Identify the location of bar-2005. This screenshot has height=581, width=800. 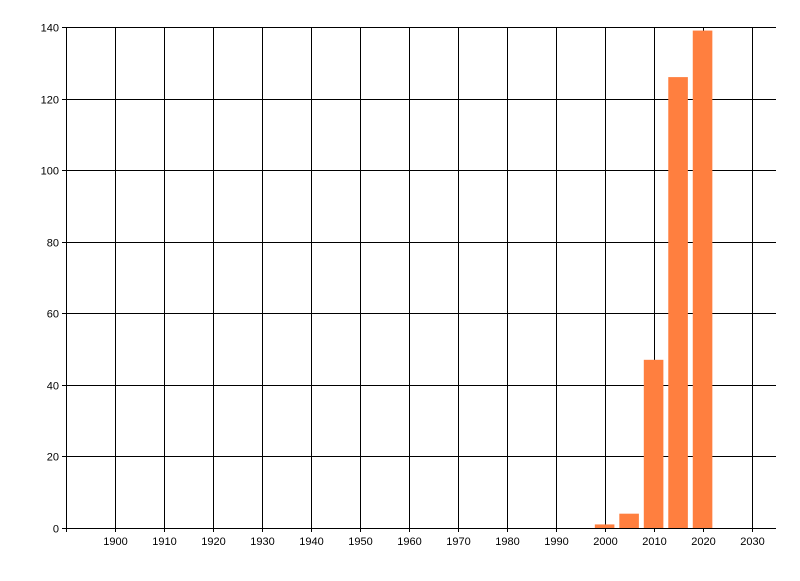
(629, 520).